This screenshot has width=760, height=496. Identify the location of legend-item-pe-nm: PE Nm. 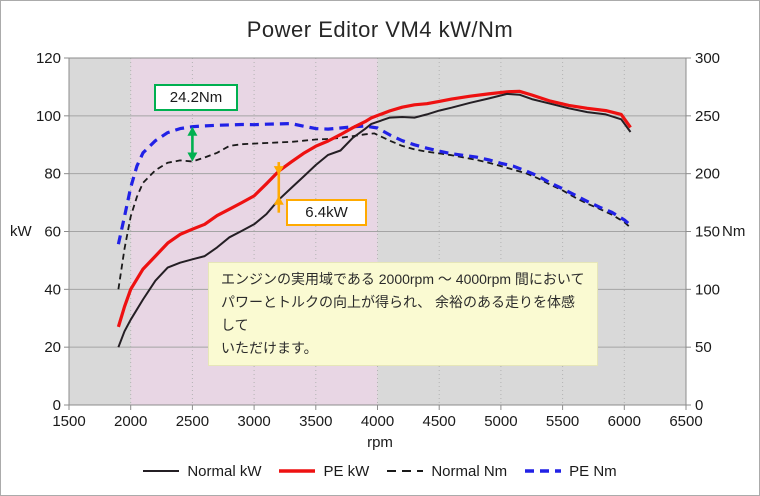
(571, 471).